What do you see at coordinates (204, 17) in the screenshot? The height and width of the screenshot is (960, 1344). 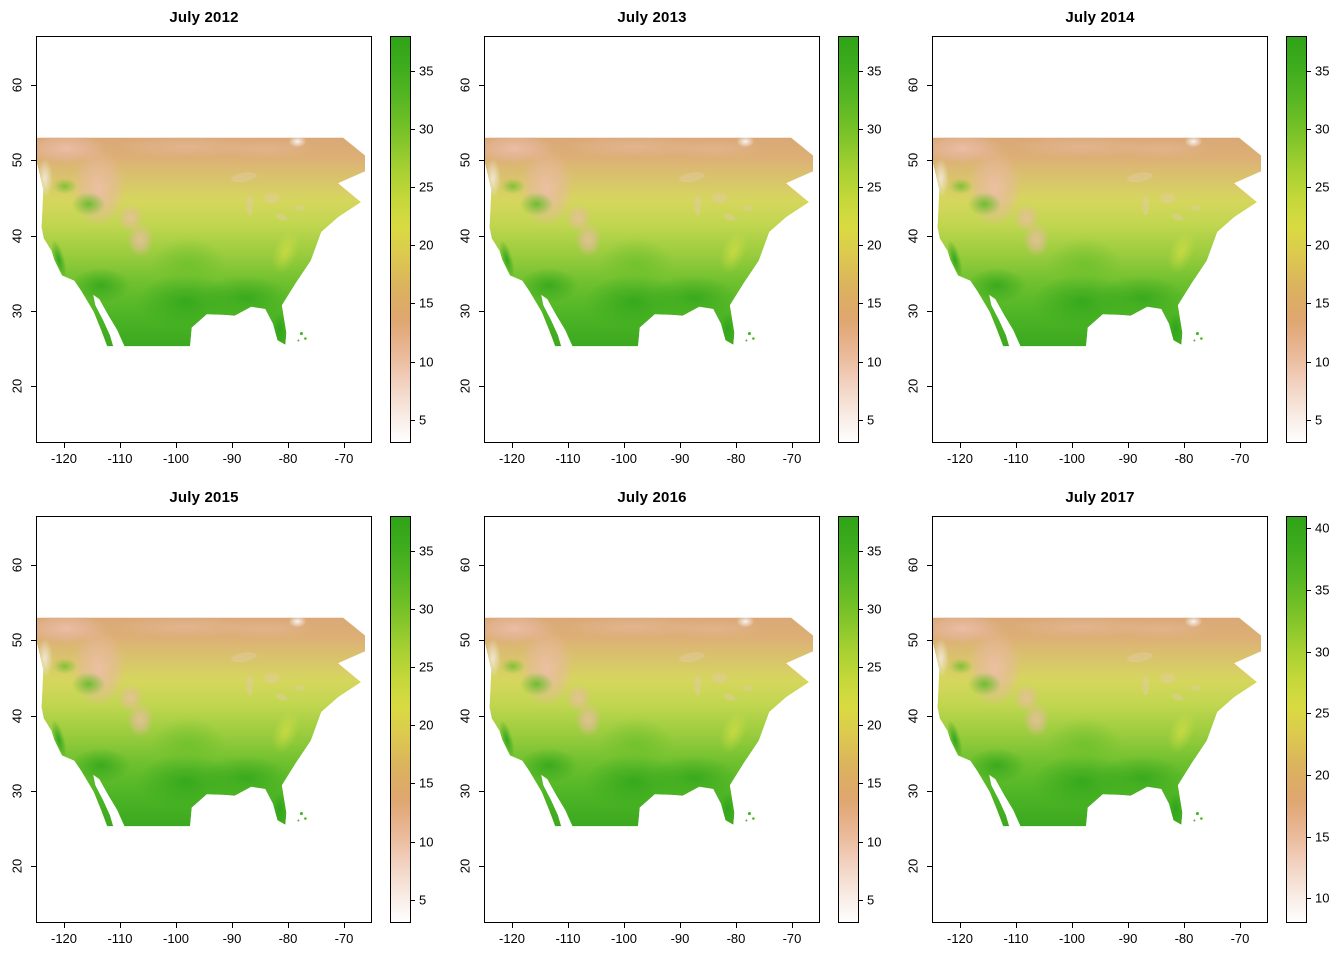 I see `panel-title: July 2012` at bounding box center [204, 17].